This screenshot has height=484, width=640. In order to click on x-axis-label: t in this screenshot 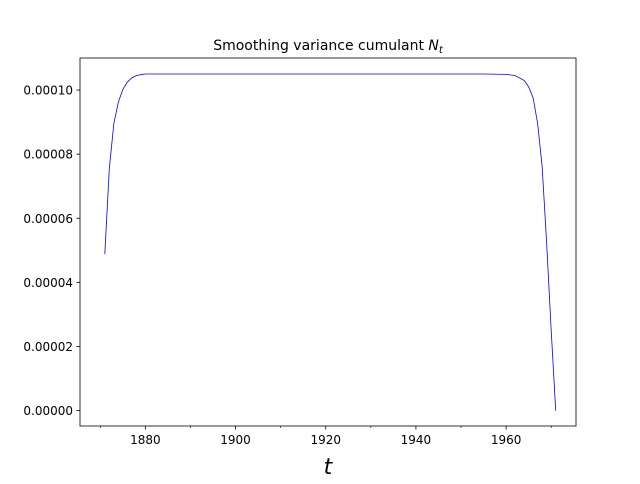, I will do `click(329, 467)`.